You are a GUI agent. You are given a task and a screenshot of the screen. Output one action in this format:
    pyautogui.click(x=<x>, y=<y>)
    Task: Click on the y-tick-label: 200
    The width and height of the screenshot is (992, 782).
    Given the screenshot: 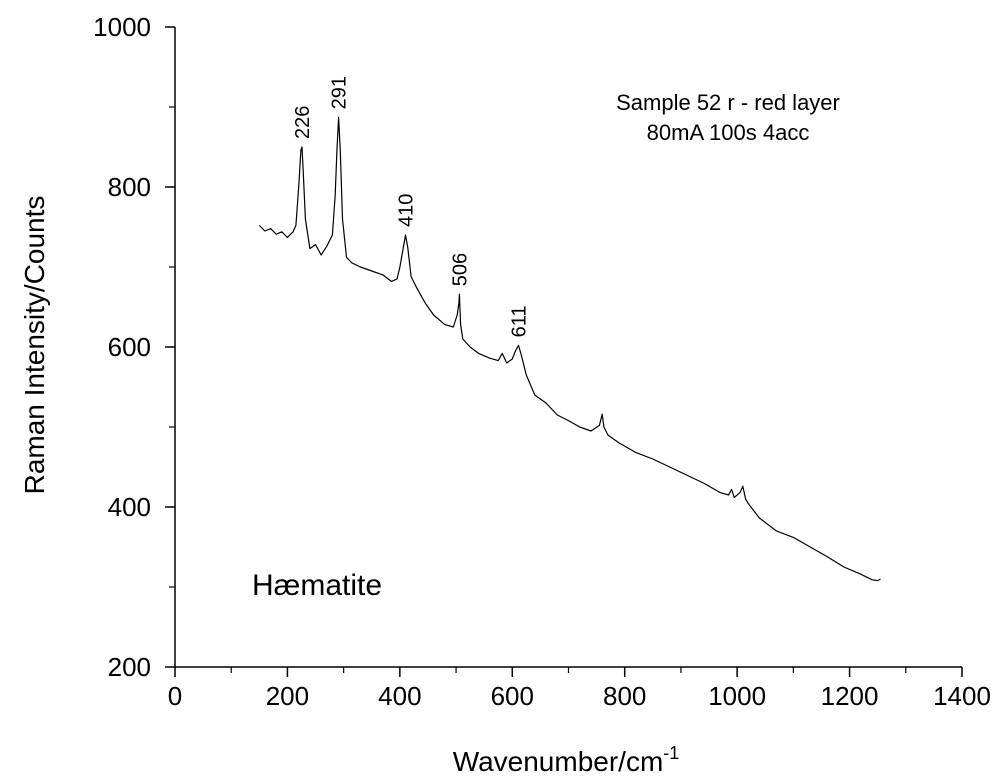 What is the action you would take?
    pyautogui.click(x=129, y=667)
    